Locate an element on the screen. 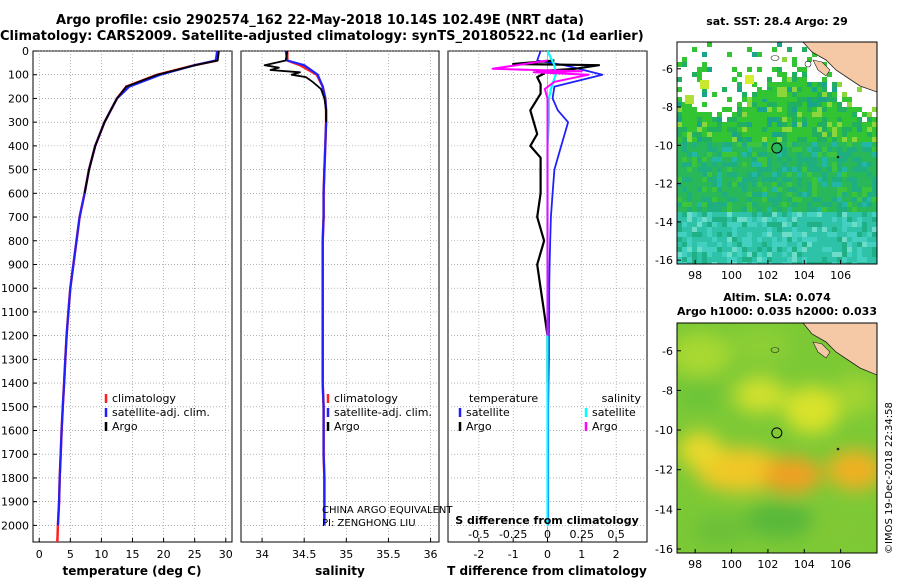  s-difference-tick-label: -0.5 is located at coordinates (478, 534).